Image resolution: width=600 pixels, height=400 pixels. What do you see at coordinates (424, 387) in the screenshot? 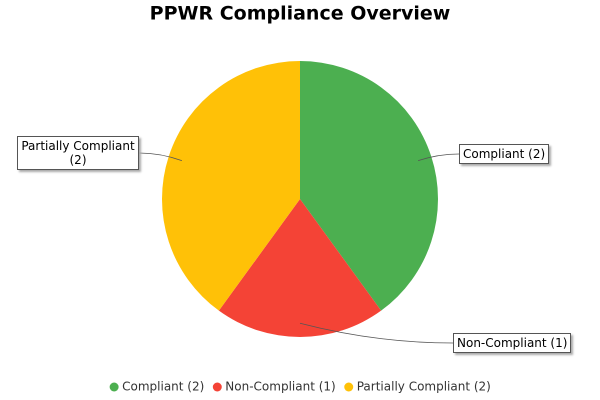
I see `legend-label: Partially Compliant (2)` at bounding box center [424, 387].